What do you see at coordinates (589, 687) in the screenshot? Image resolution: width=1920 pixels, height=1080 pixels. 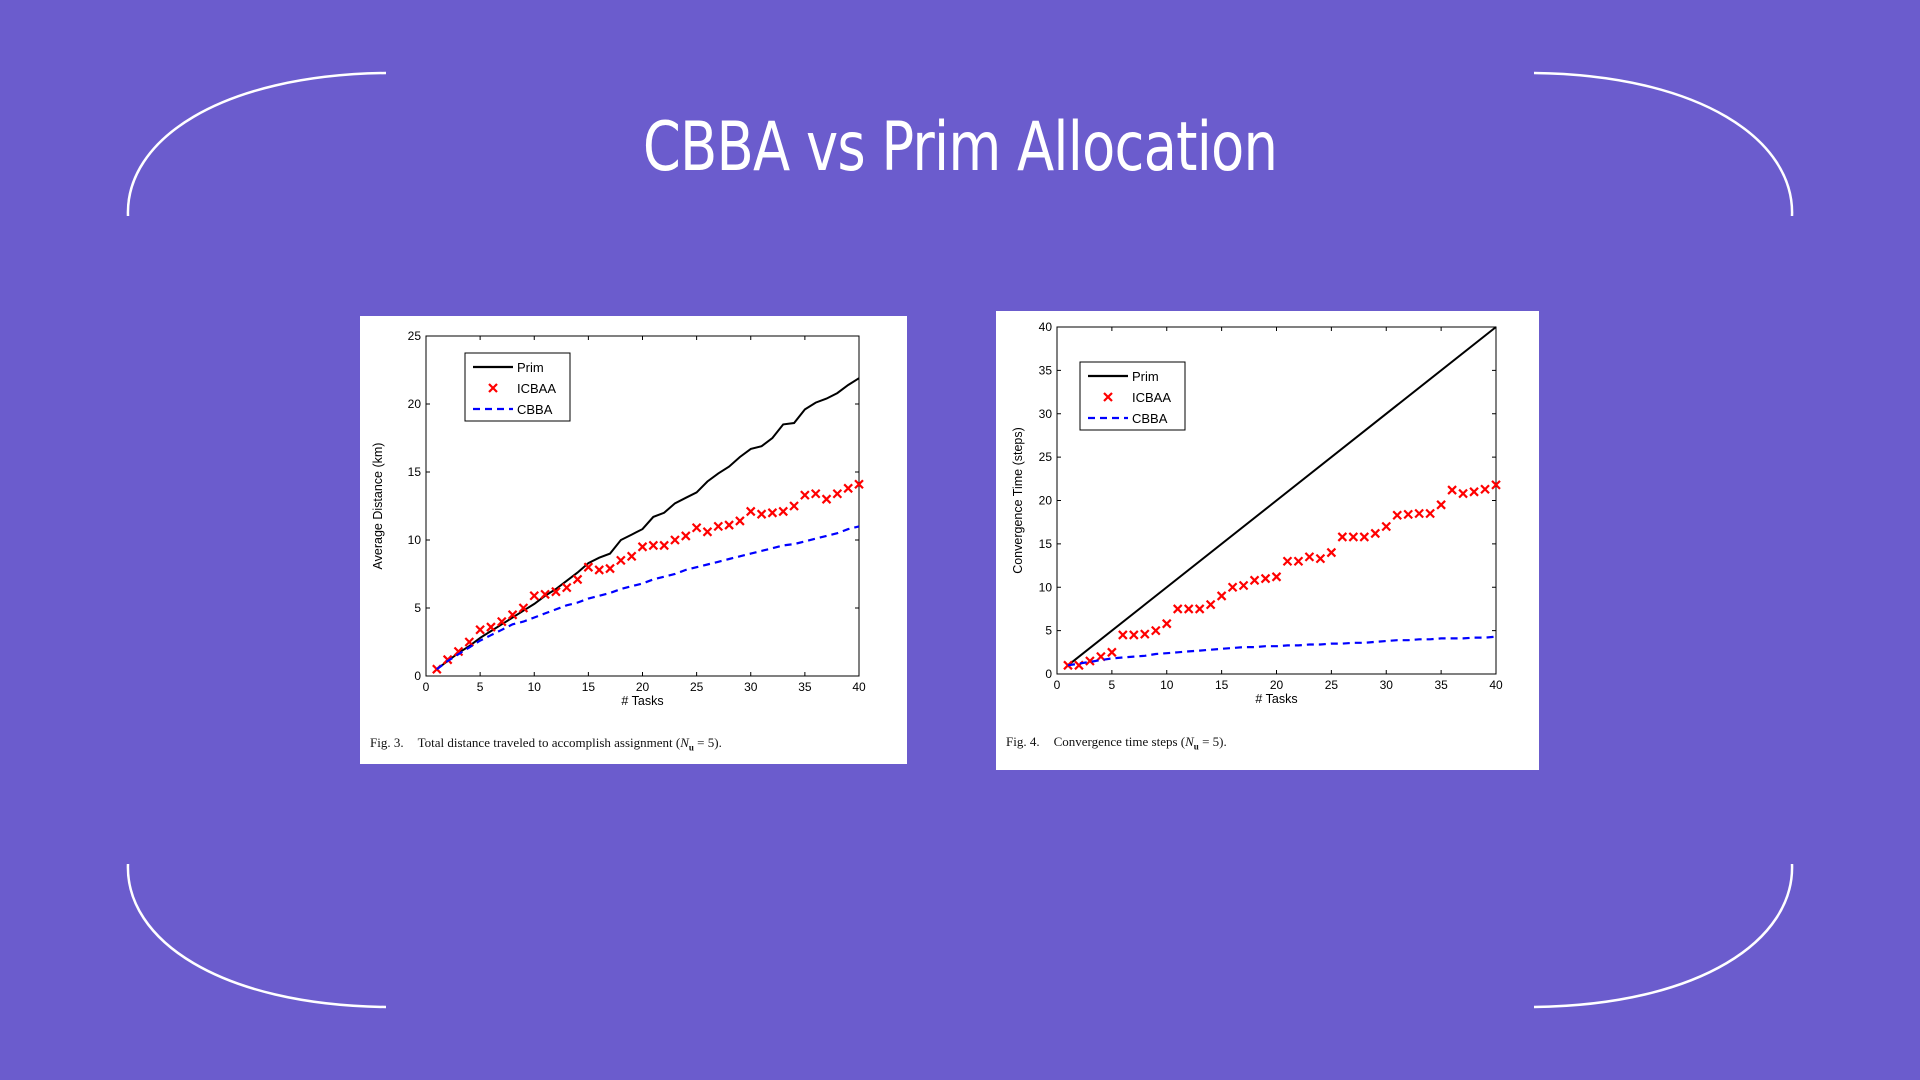 I see `x-tick-label: 15` at bounding box center [589, 687].